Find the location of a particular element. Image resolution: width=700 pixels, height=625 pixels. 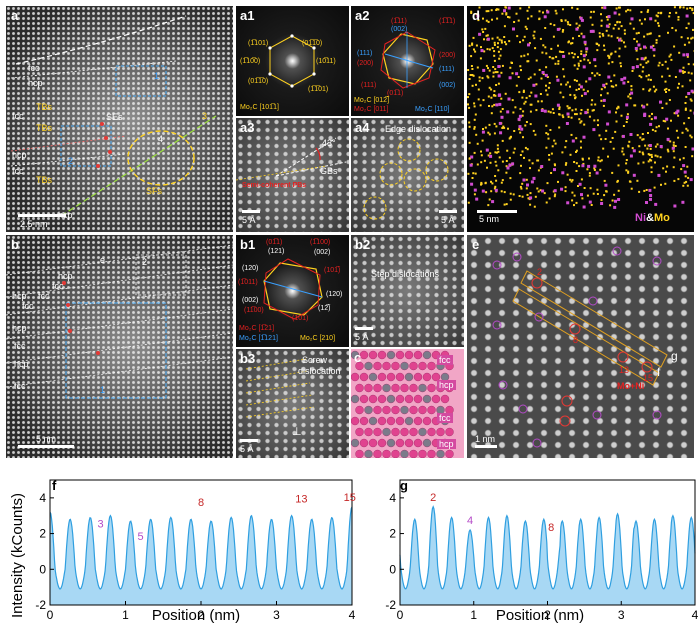

defect-label: TBs is located at coordinates (44, 107).